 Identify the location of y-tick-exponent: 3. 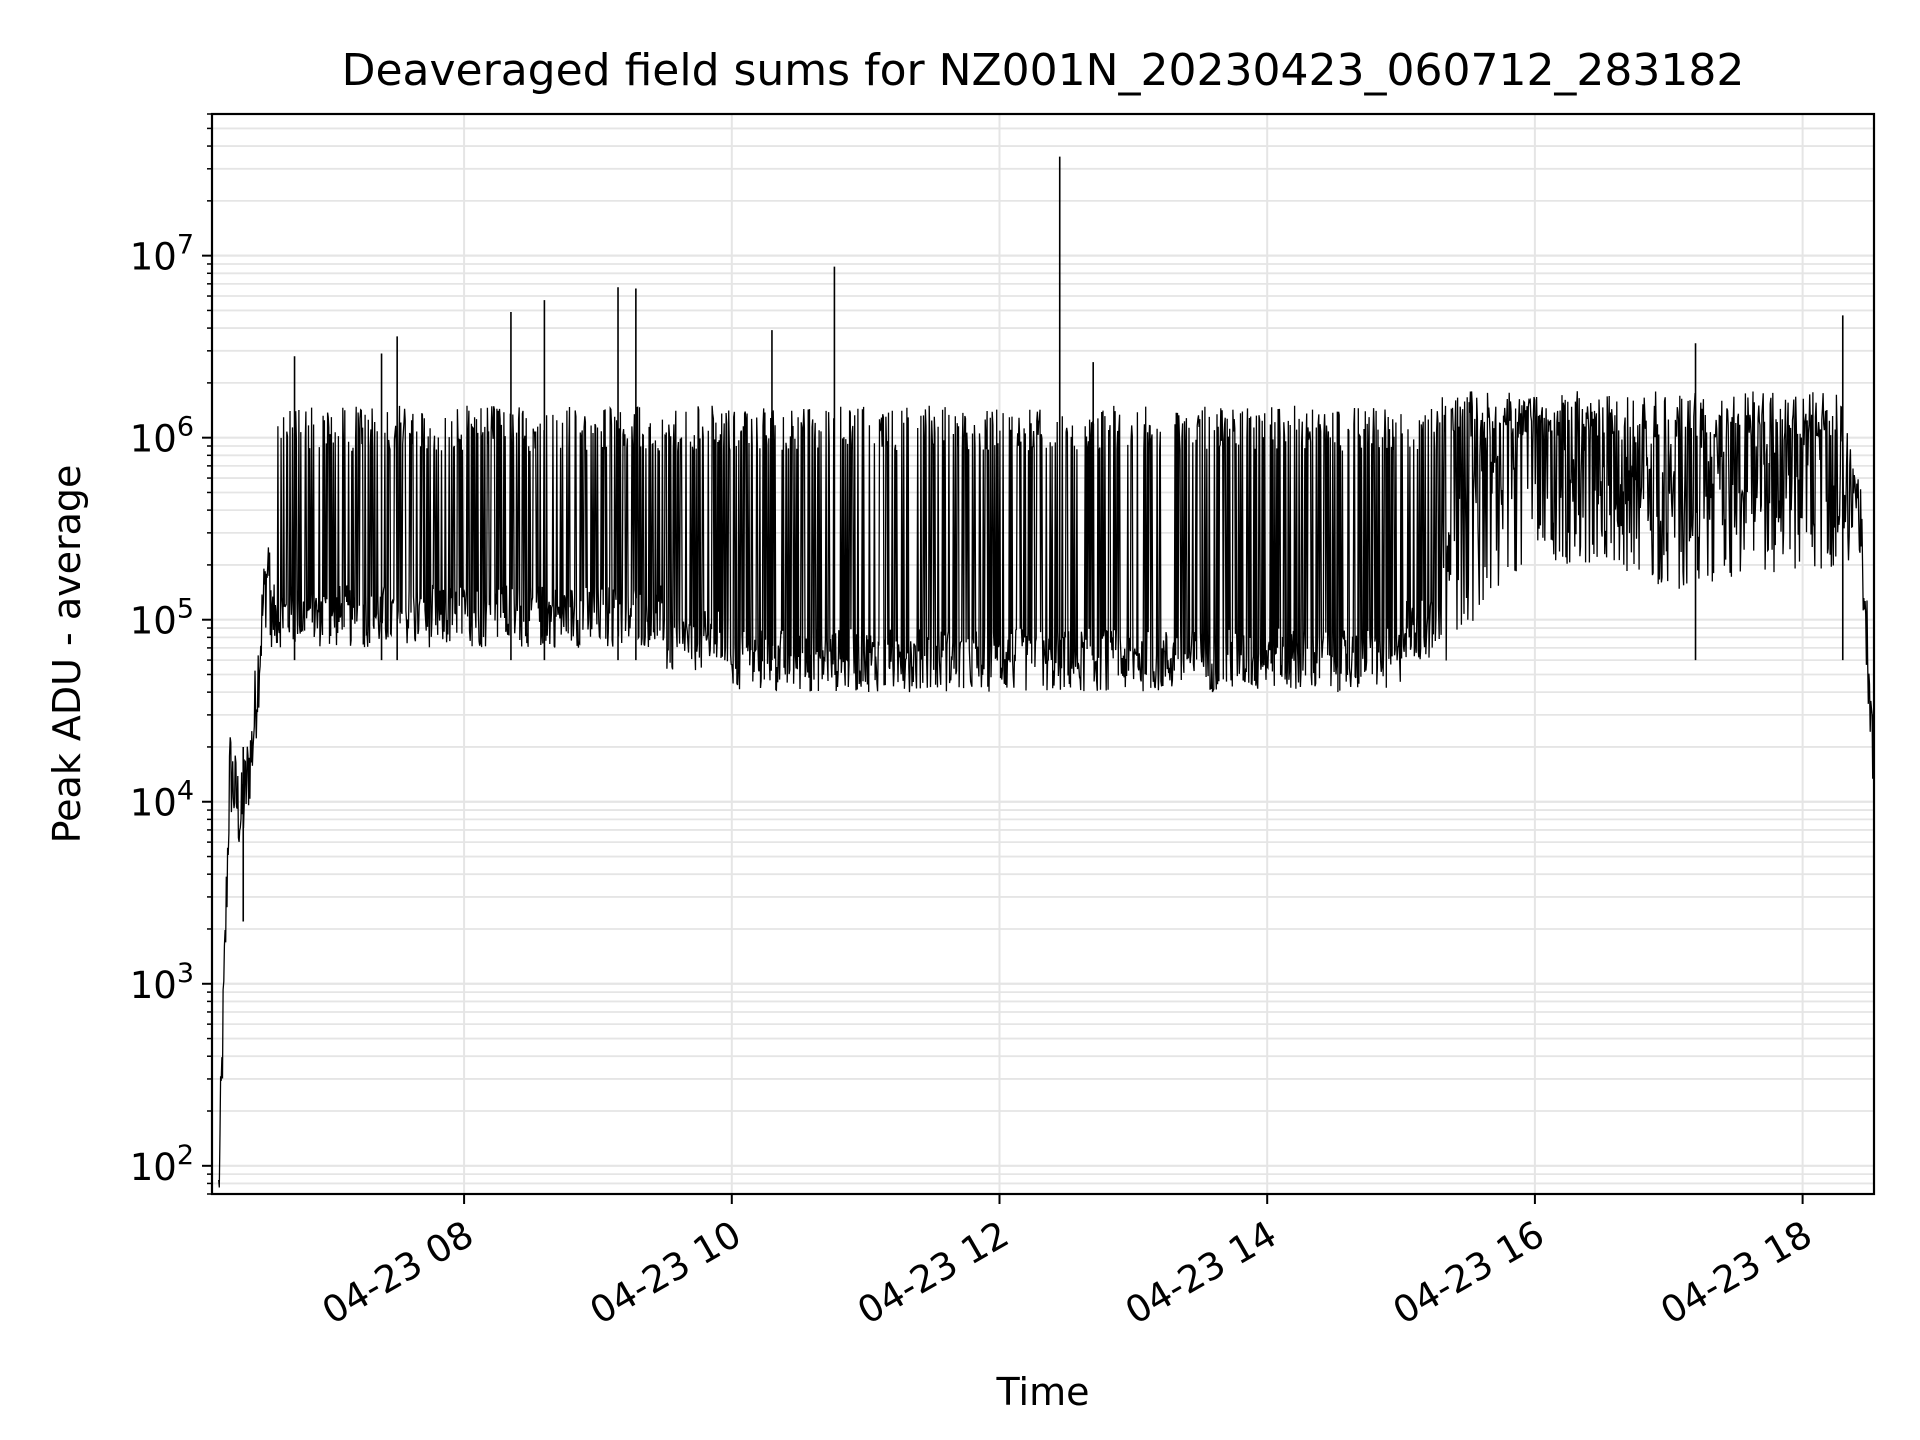
(185, 973).